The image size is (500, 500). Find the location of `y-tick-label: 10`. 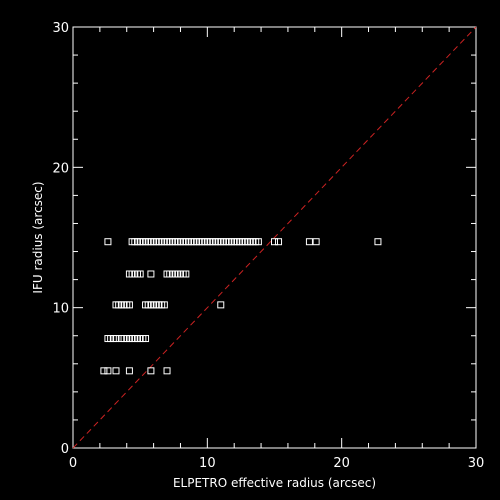

y-tick-label: 10 is located at coordinates (60, 309).